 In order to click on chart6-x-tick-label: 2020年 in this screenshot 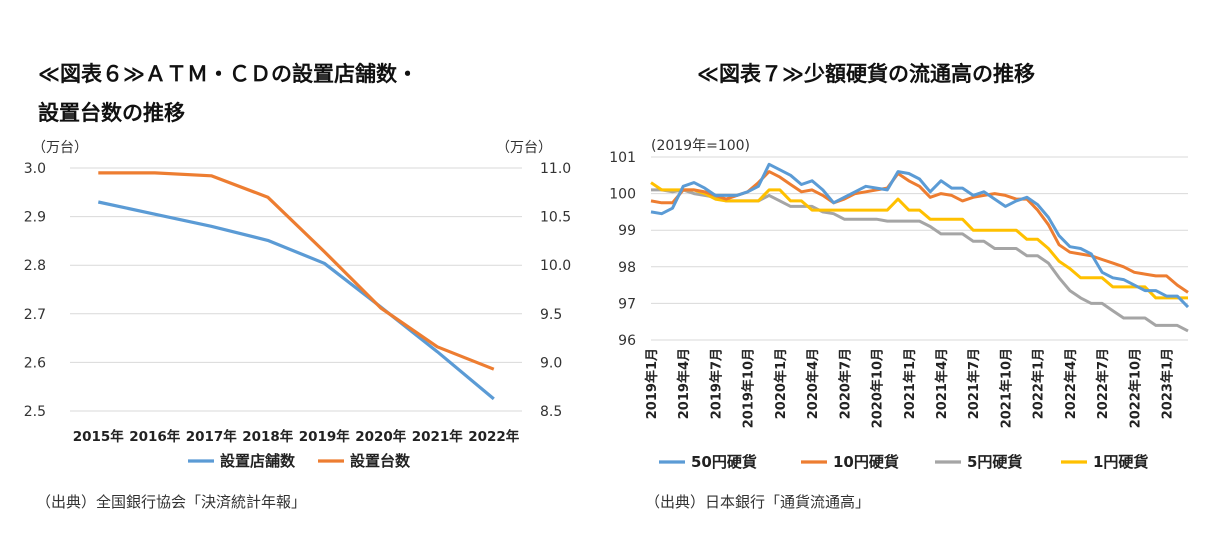, I will do `click(381, 436)`.